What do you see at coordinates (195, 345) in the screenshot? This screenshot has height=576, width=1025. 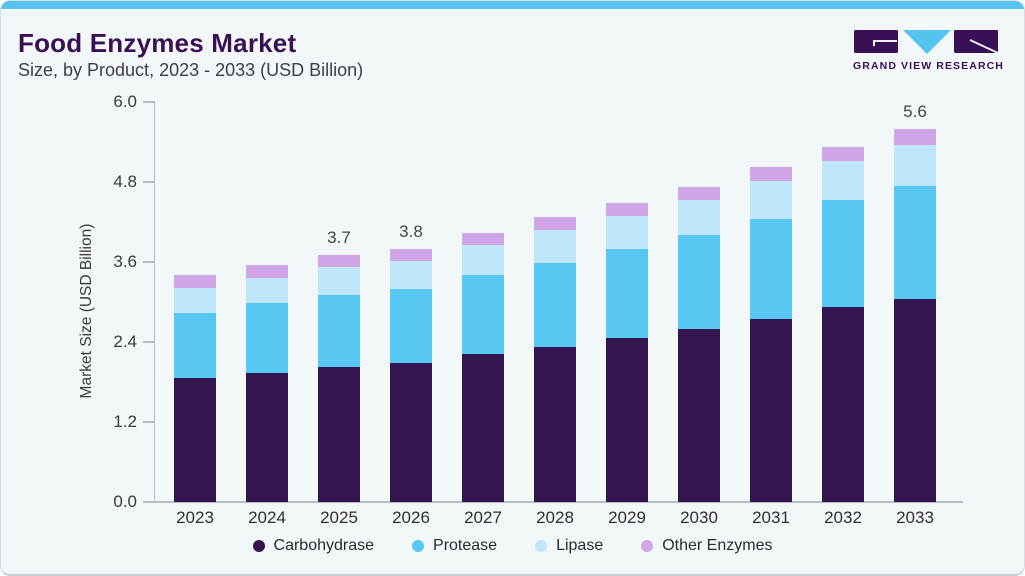 I see `bar-2023-protease` at bounding box center [195, 345].